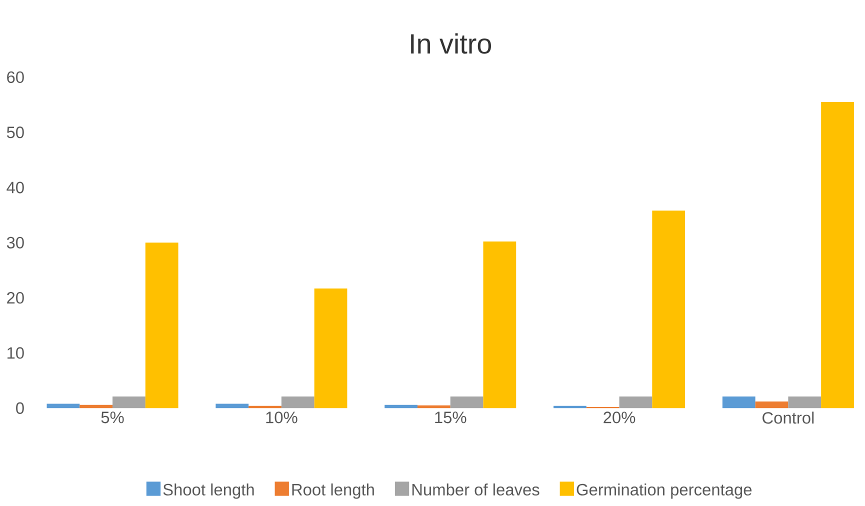 The width and height of the screenshot is (865, 506). What do you see at coordinates (476, 489) in the screenshot?
I see `legend-label: Number of leaves` at bounding box center [476, 489].